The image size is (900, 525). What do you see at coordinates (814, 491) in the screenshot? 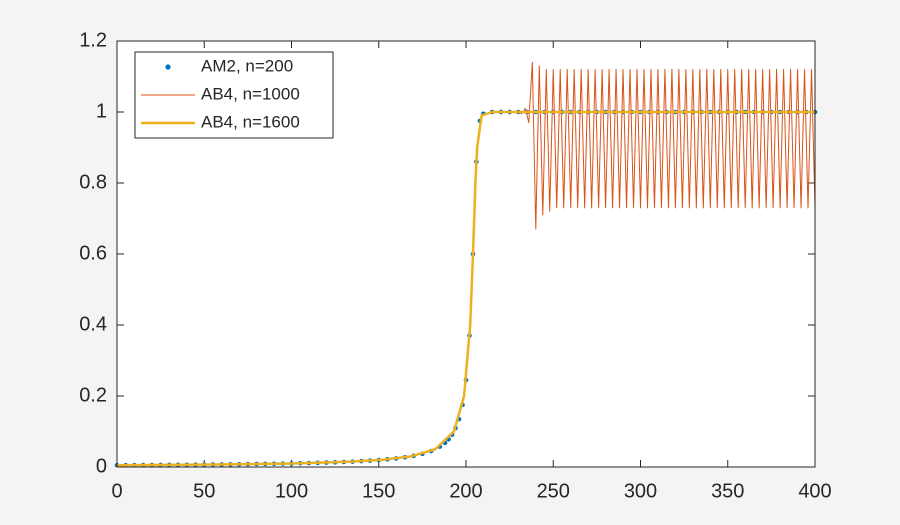
I see `x-tick-label: 400` at bounding box center [814, 491].